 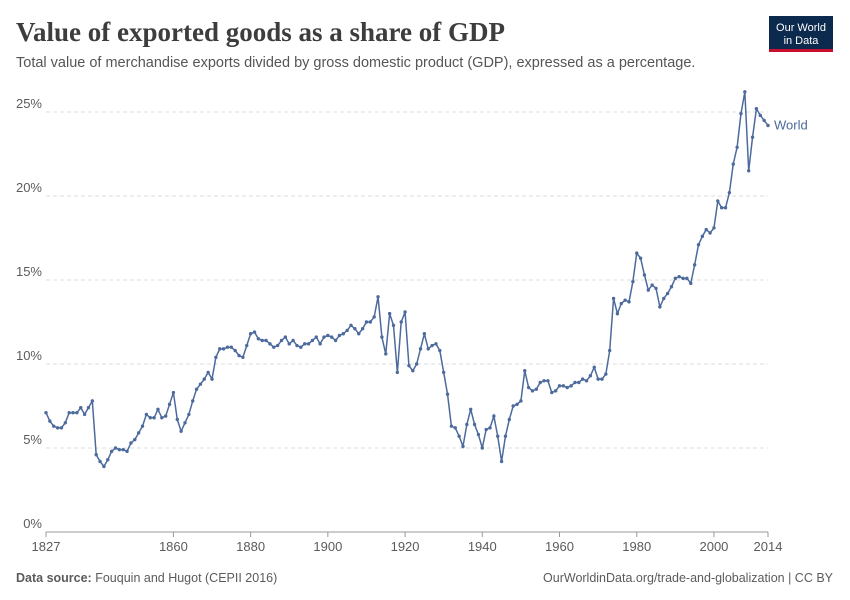 What do you see at coordinates (186, 578) in the screenshot?
I see `source-text: Fouquin and Hugot (CEPII 2016)` at bounding box center [186, 578].